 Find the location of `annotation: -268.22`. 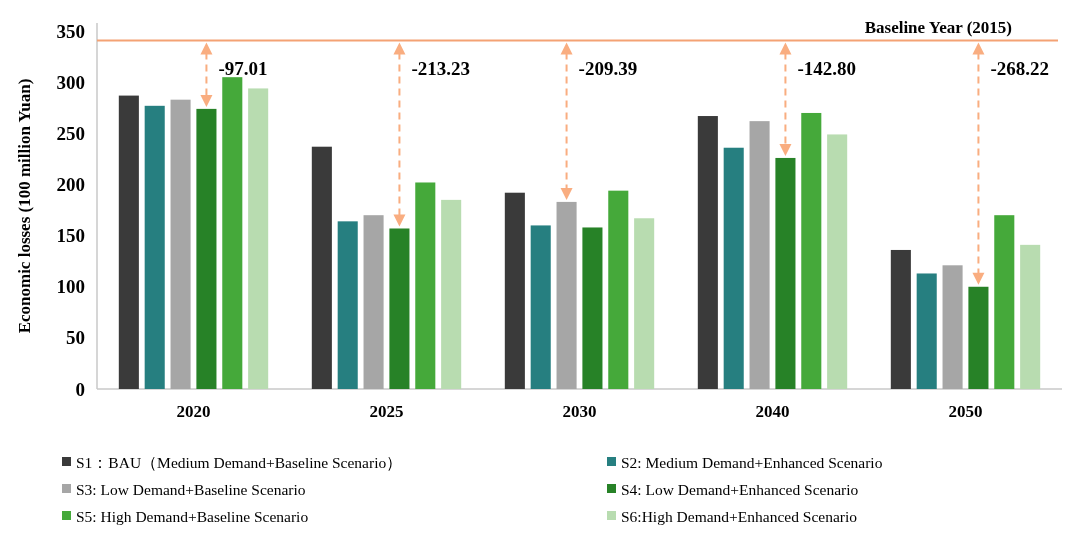

annotation: -268.22 is located at coordinates (1020, 69).